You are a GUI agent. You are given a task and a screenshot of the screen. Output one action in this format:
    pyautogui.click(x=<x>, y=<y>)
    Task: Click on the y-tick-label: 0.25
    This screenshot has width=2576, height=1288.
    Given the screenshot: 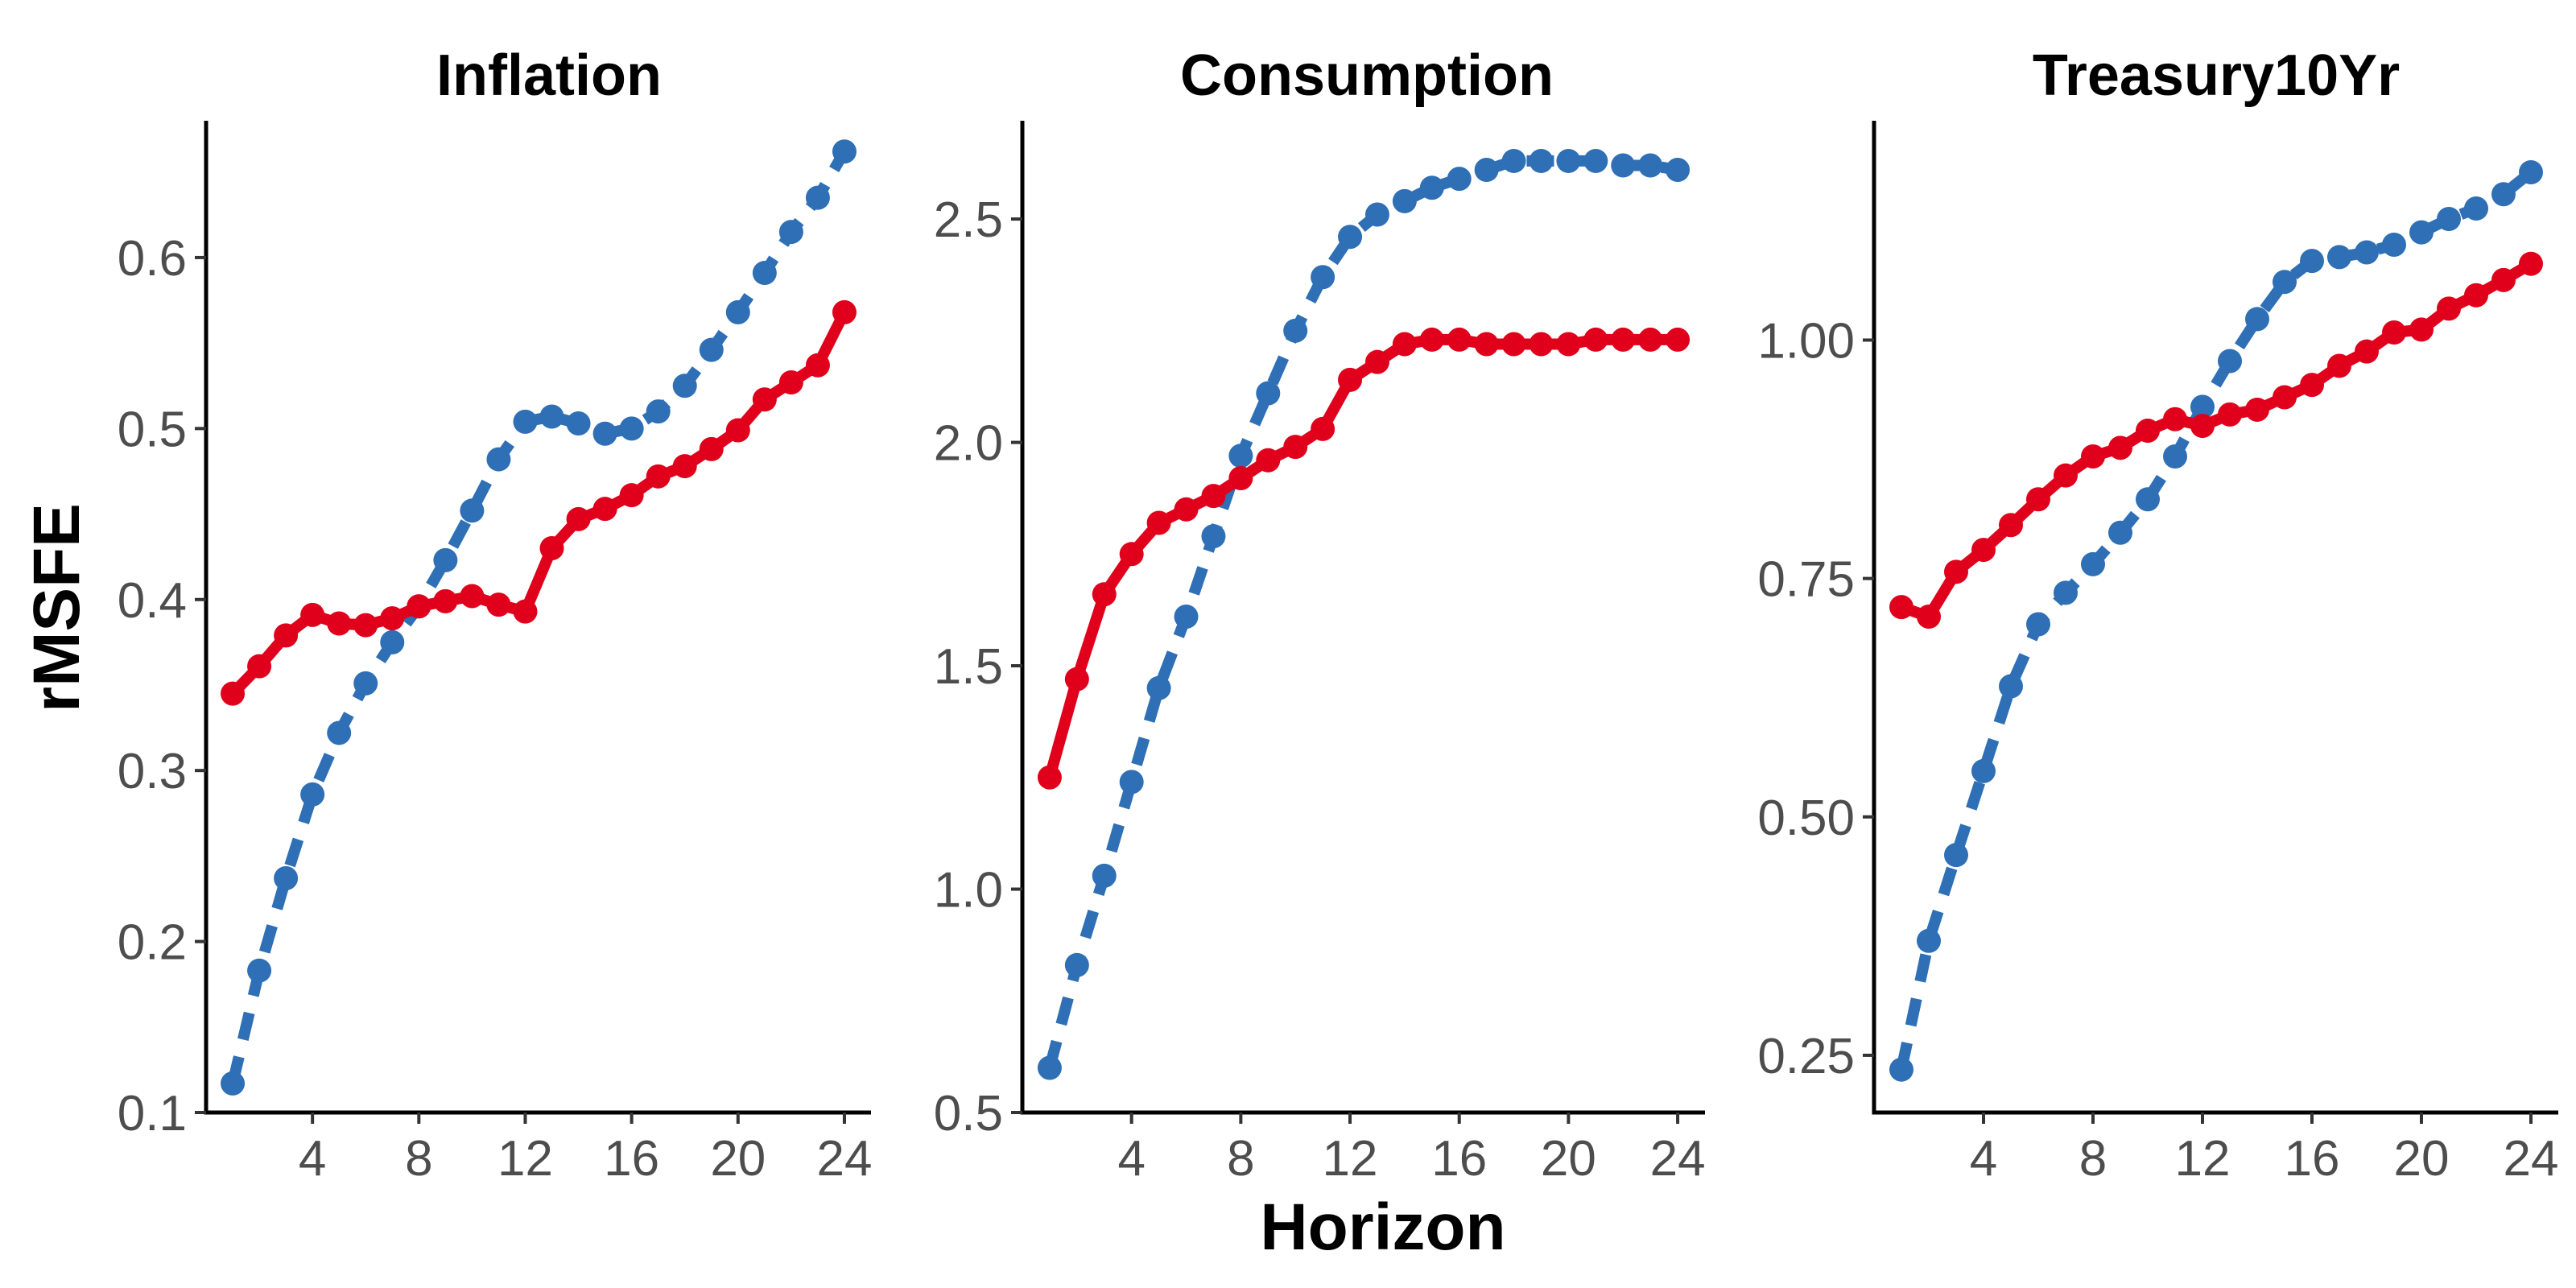 What is the action you would take?
    pyautogui.click(x=1806, y=1056)
    